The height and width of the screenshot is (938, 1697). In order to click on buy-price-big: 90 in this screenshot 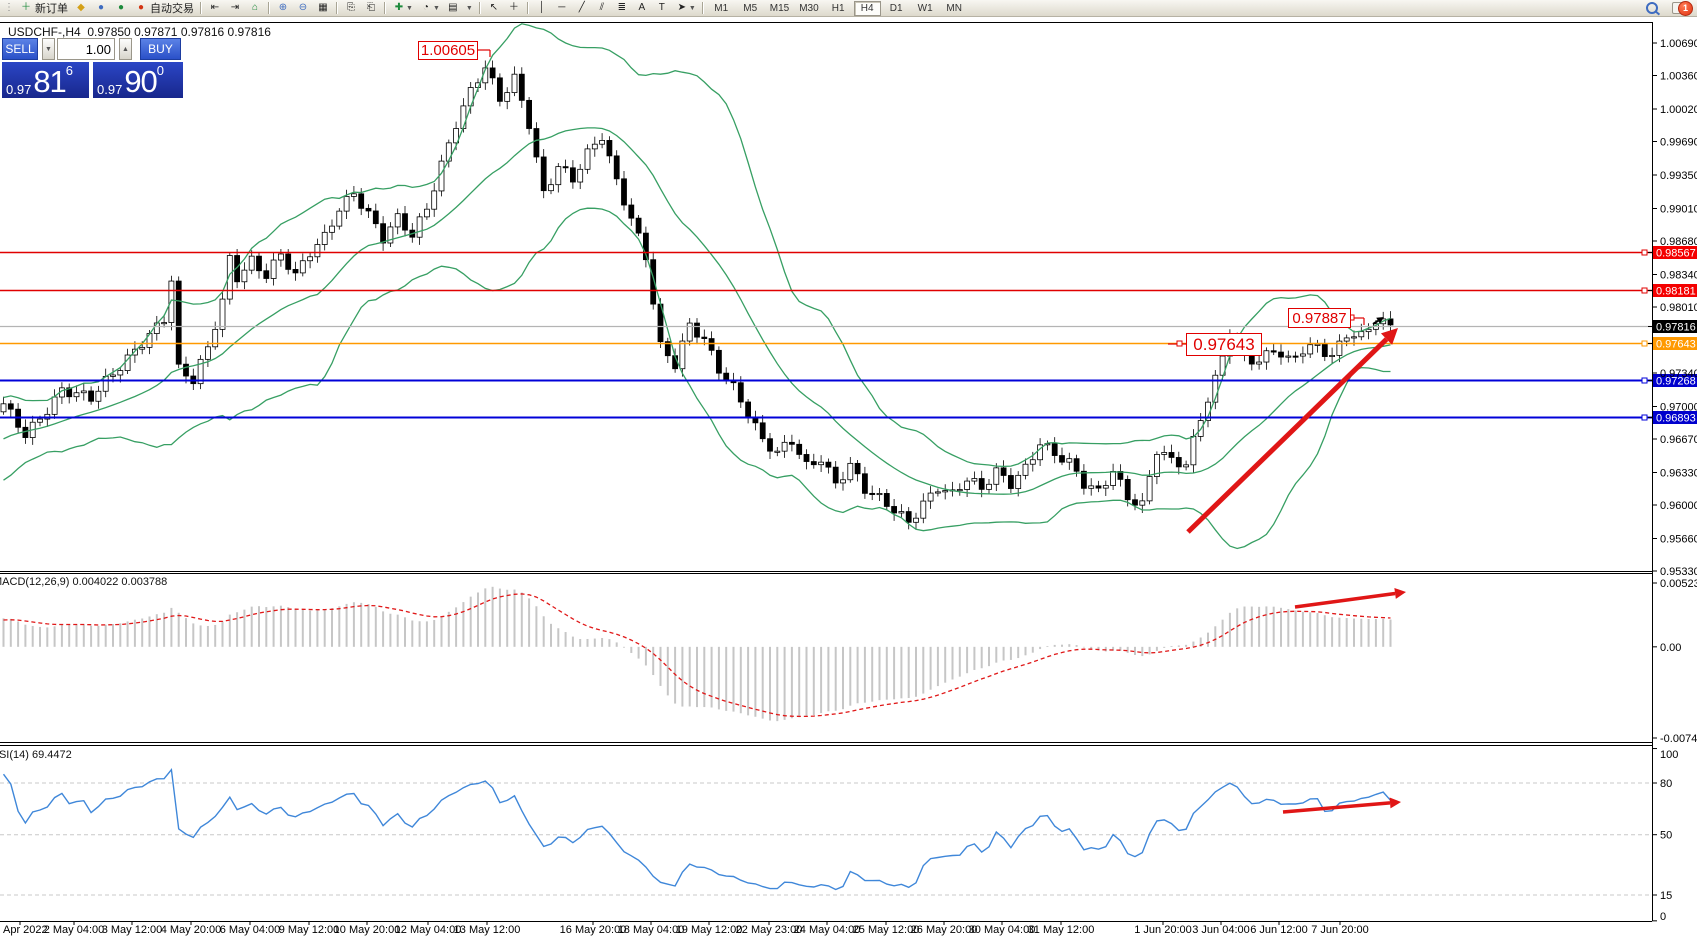, I will do `click(140, 81)`.